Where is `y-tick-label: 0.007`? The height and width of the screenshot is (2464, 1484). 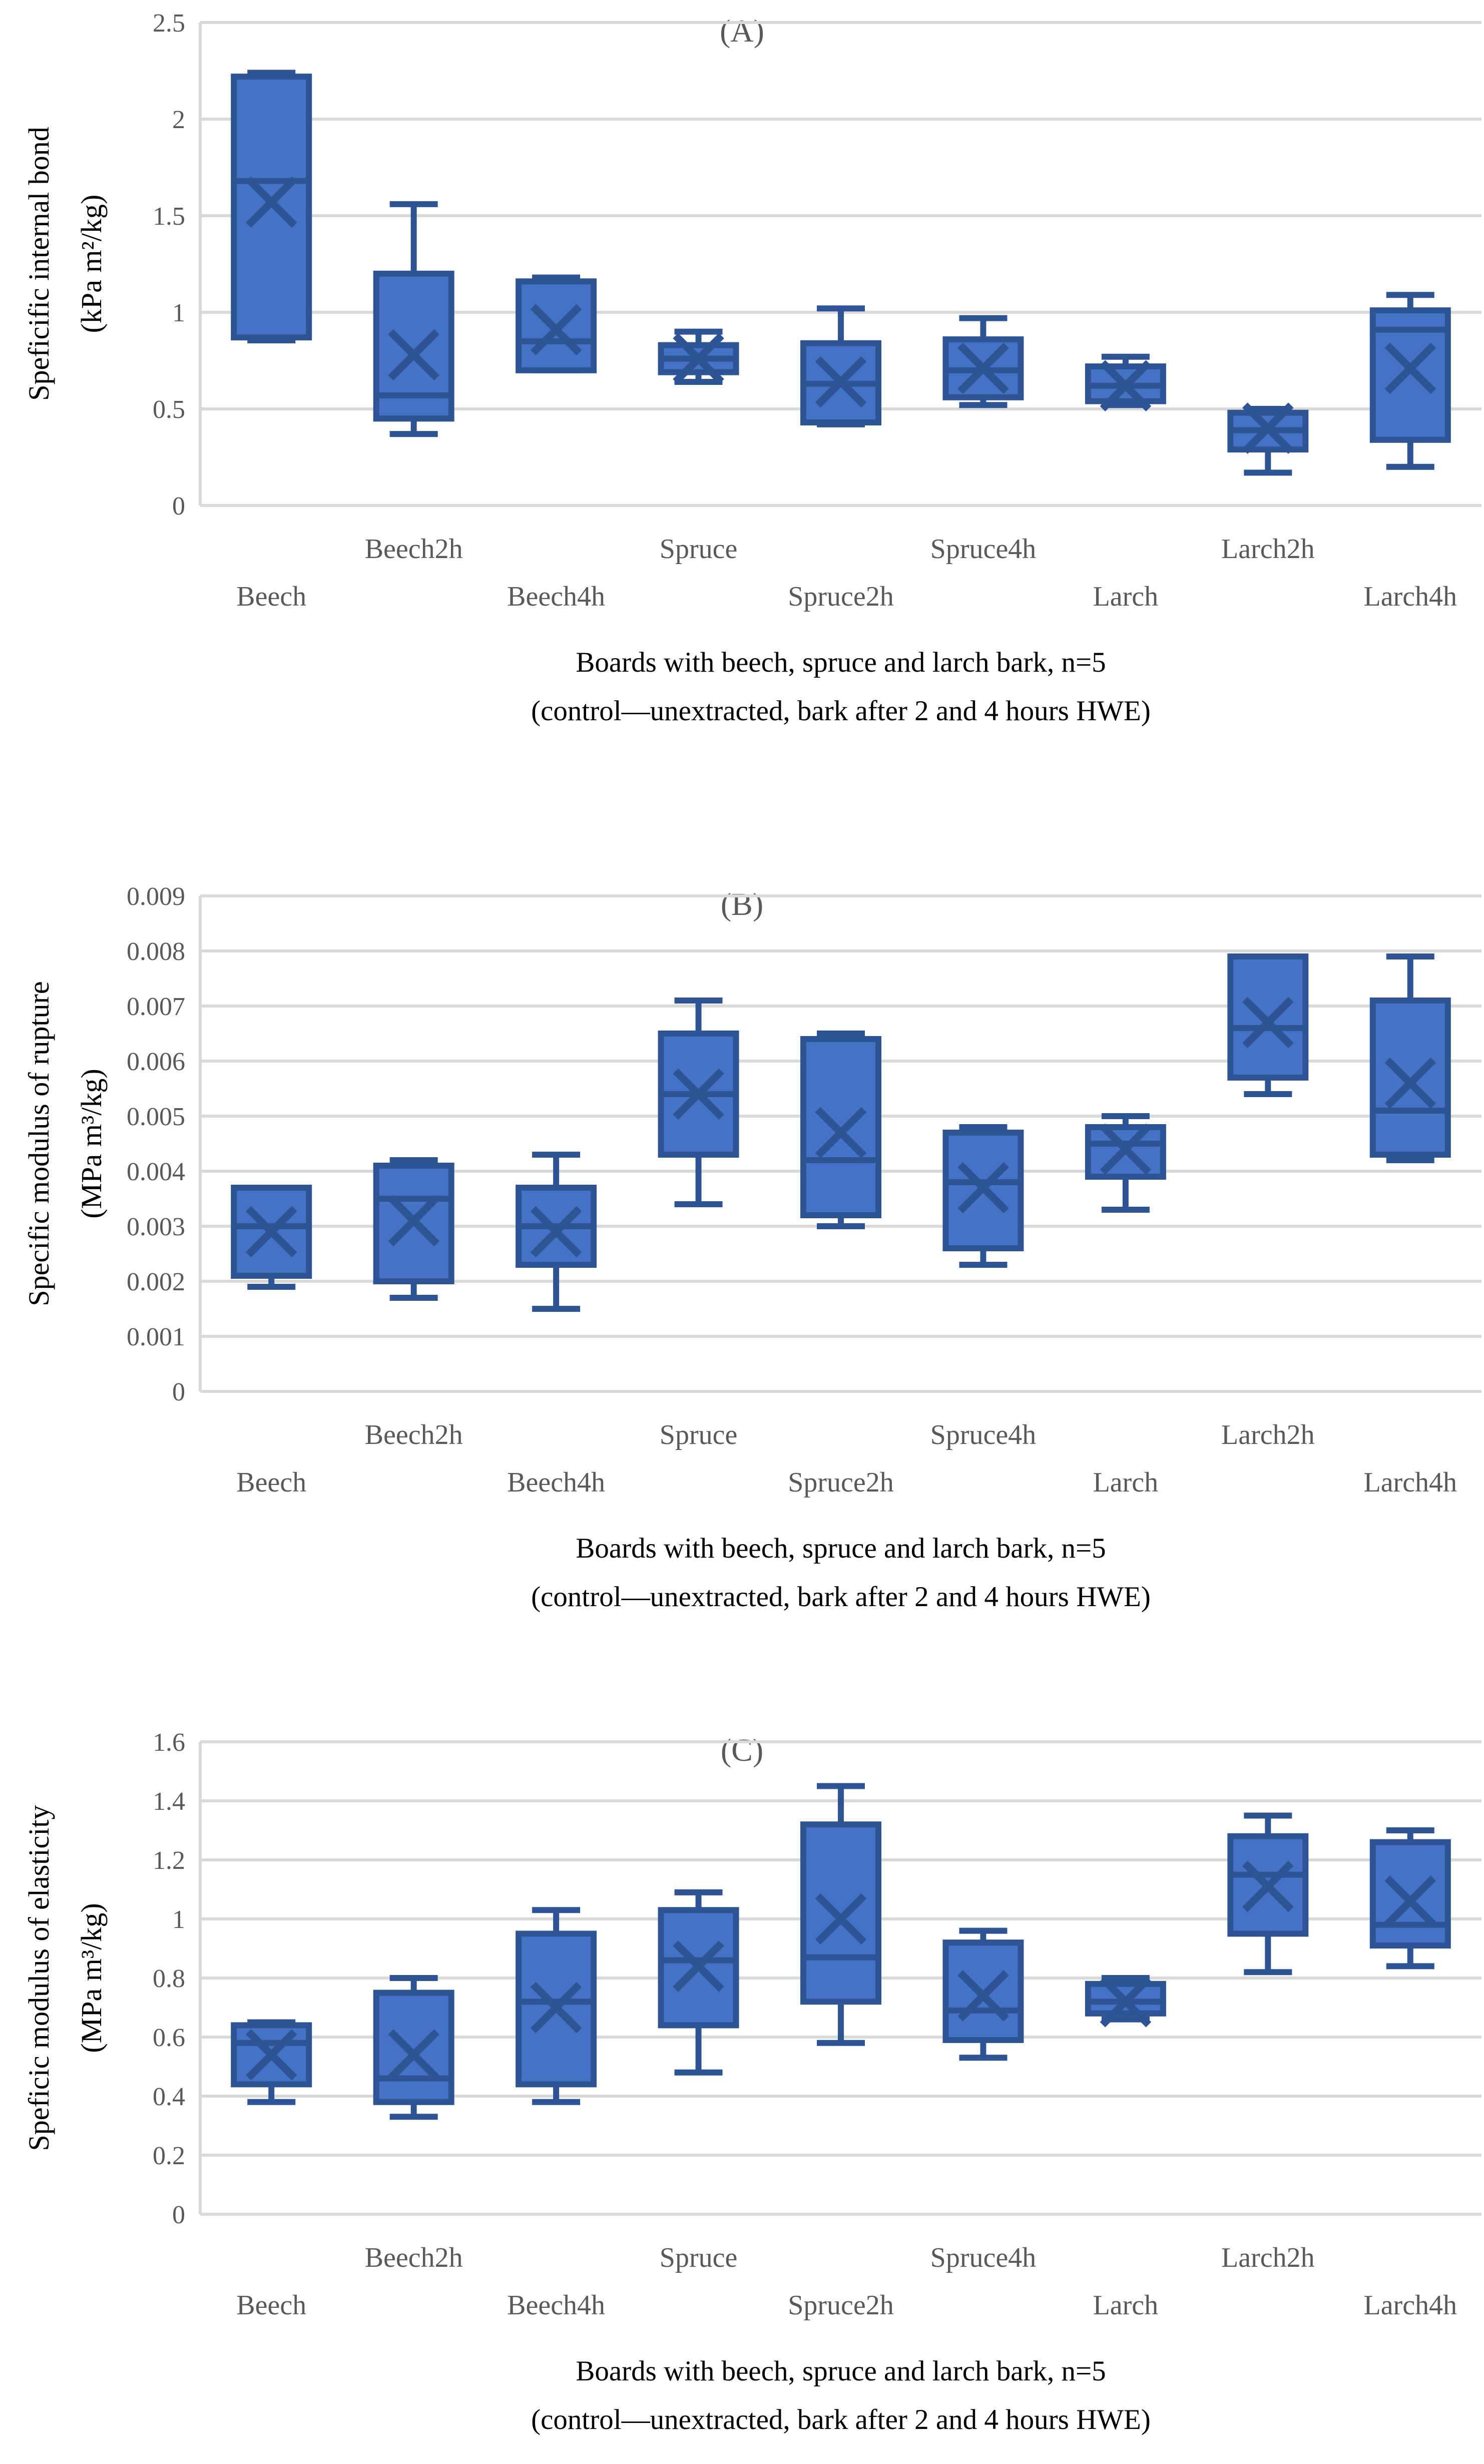
y-tick-label: 0.007 is located at coordinates (156, 1007).